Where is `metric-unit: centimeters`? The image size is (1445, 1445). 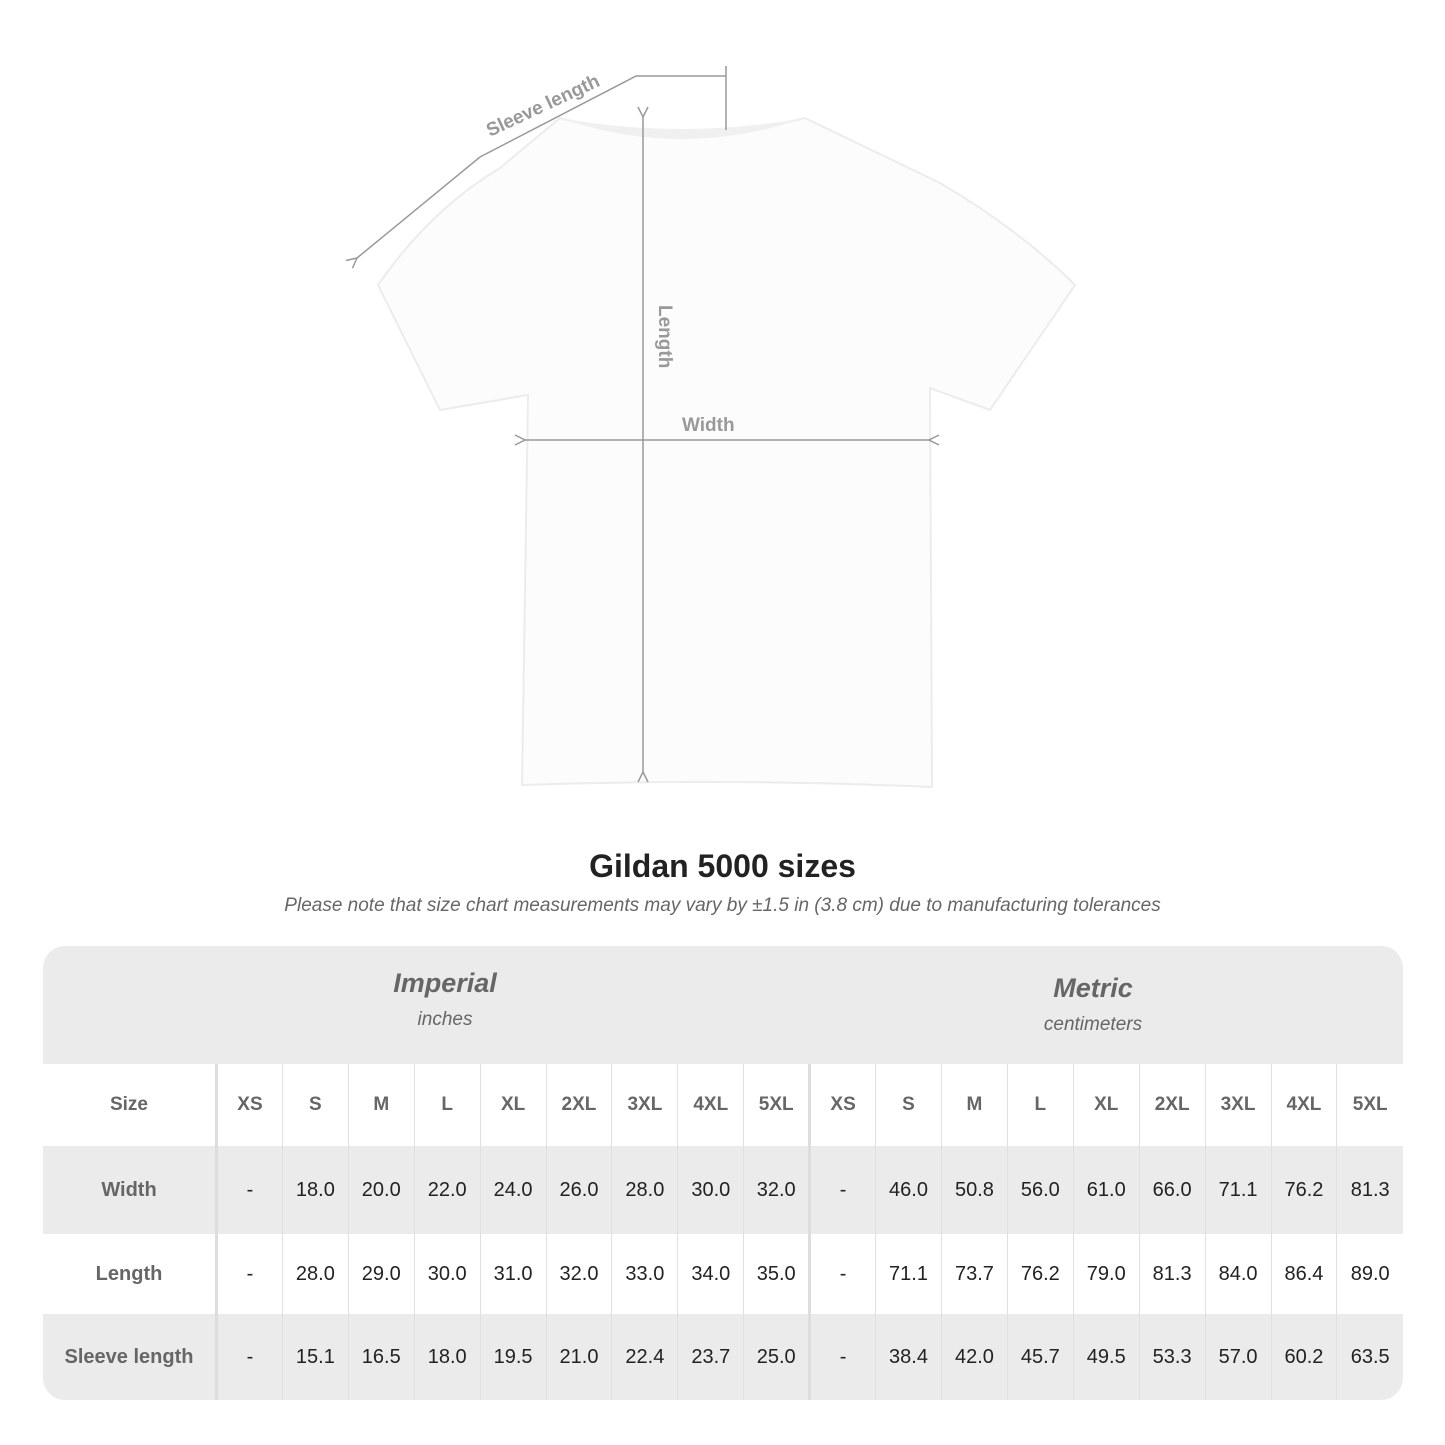 metric-unit: centimeters is located at coordinates (1093, 1024).